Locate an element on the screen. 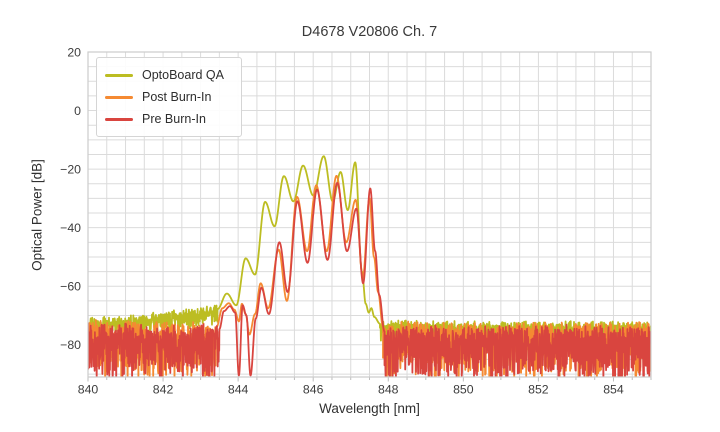 Image resolution: width=720 pixels, height=432 pixels. svg-text: 848 is located at coordinates (388, 390).